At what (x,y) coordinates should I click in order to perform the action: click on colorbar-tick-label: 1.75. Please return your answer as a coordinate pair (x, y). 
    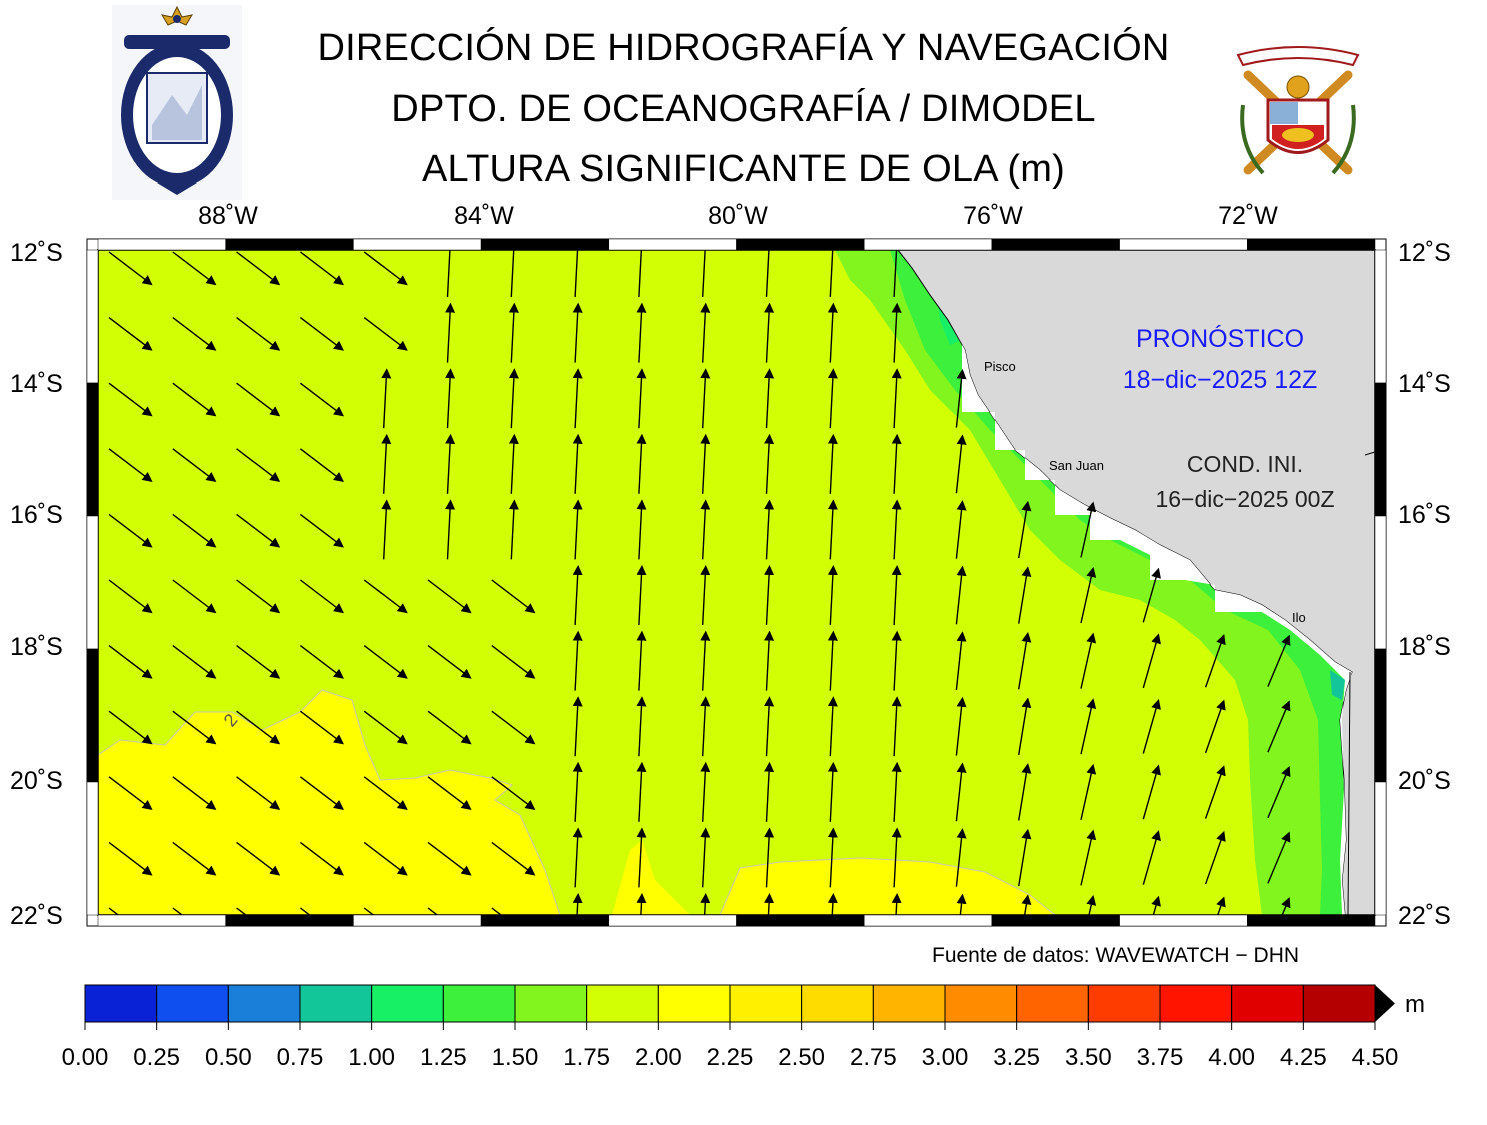
    Looking at the image, I should click on (587, 1057).